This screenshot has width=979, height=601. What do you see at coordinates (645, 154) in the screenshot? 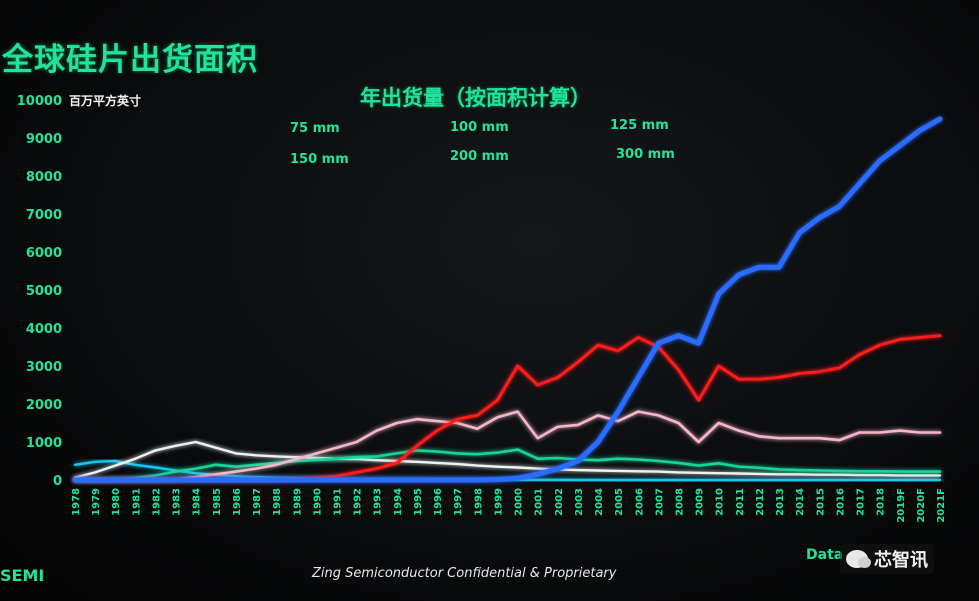
I see `legend-label: 300 mm` at bounding box center [645, 154].